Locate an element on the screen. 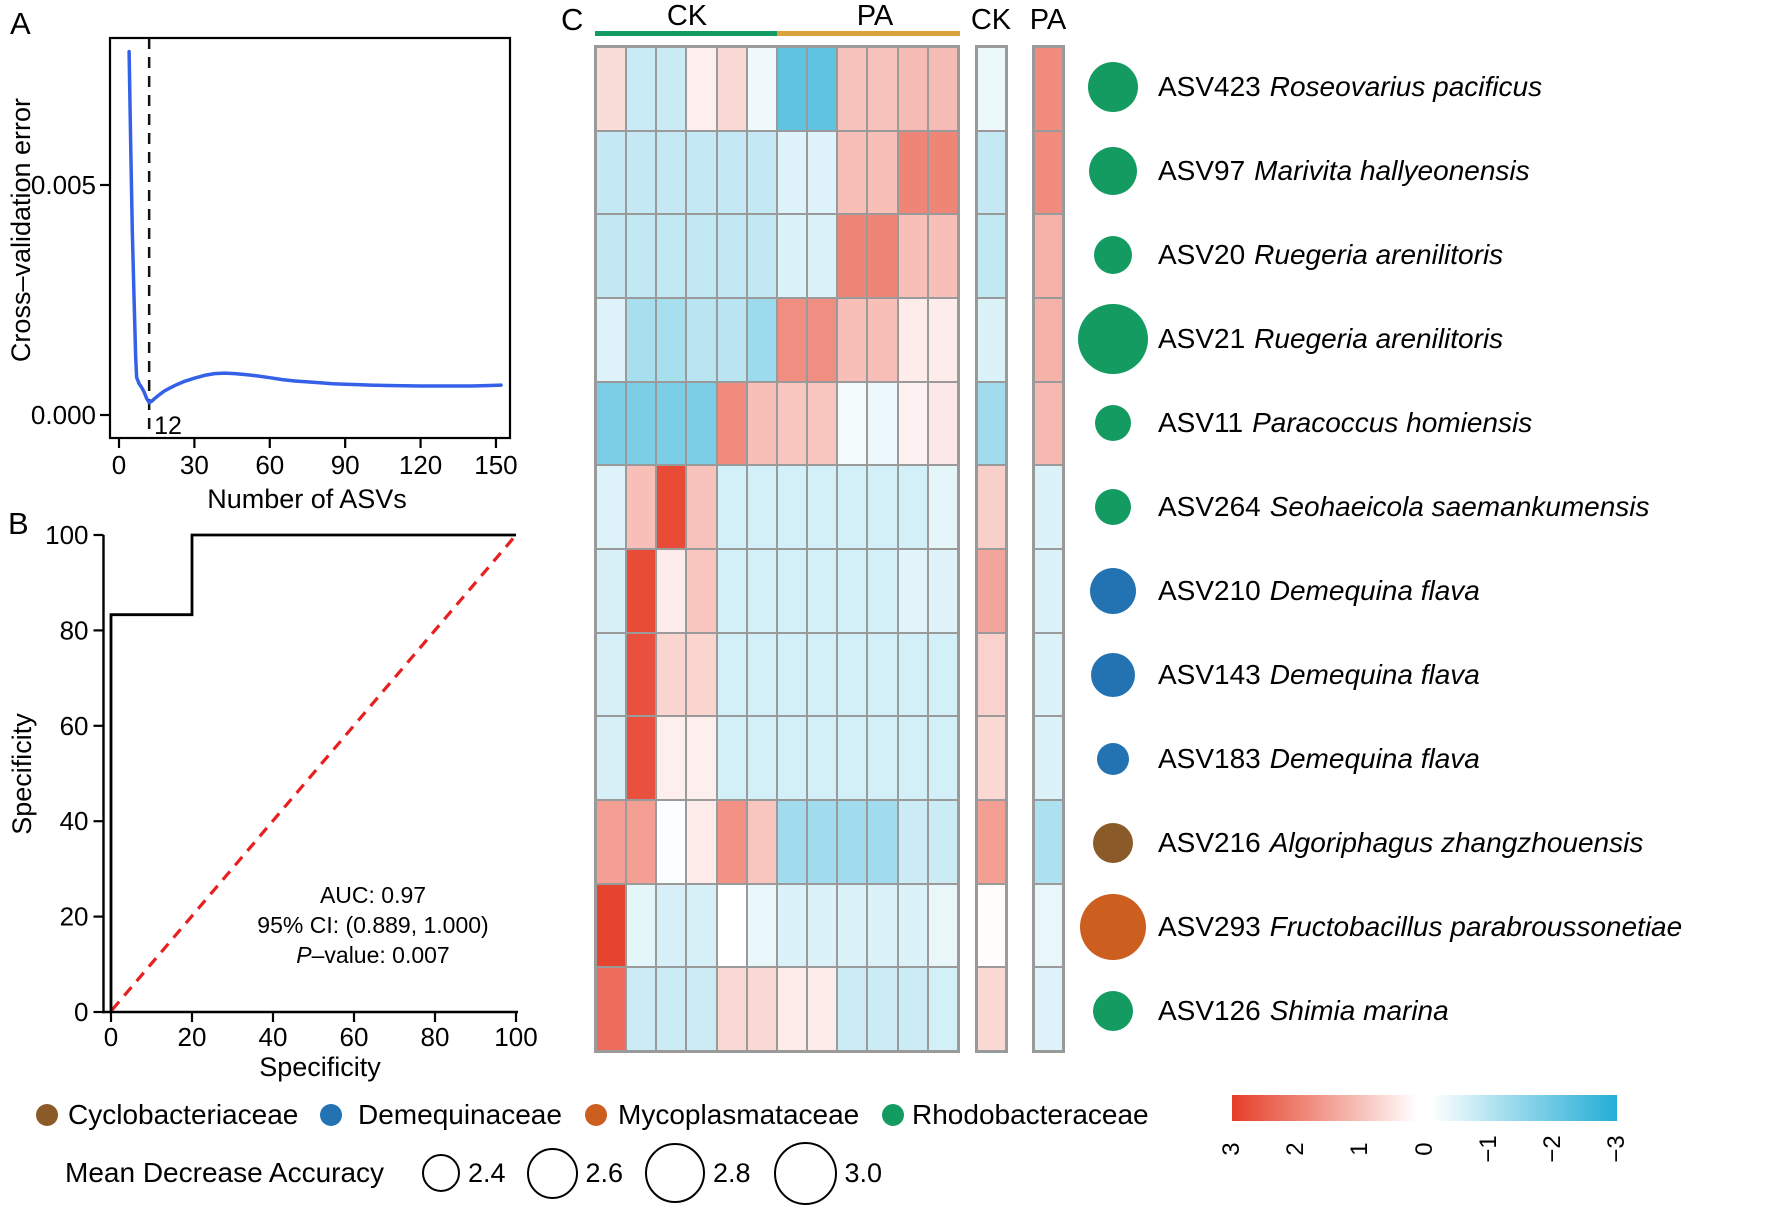 Image resolution: width=1768 pixels, height=1213 pixels. asv-label: ASV126 Shimia marina is located at coordinates (1303, 1010).